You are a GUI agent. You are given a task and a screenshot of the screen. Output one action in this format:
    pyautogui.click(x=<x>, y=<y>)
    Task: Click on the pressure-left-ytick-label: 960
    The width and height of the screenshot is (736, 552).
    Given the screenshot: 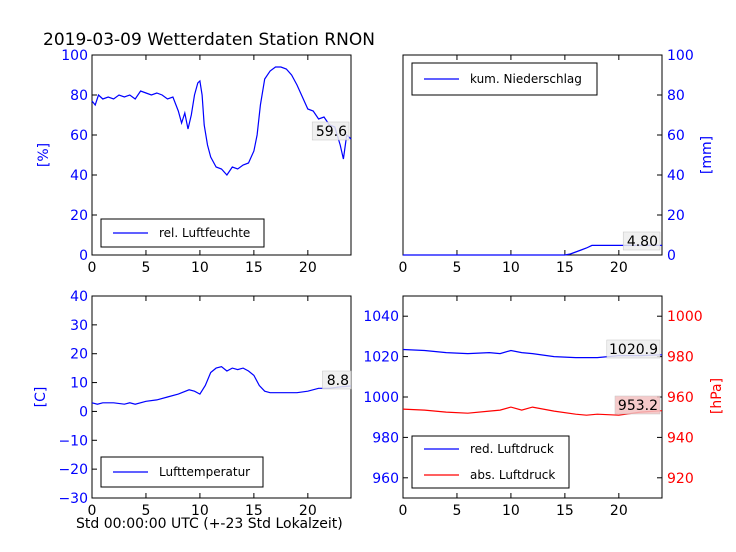 What is the action you would take?
    pyautogui.click(x=385, y=479)
    